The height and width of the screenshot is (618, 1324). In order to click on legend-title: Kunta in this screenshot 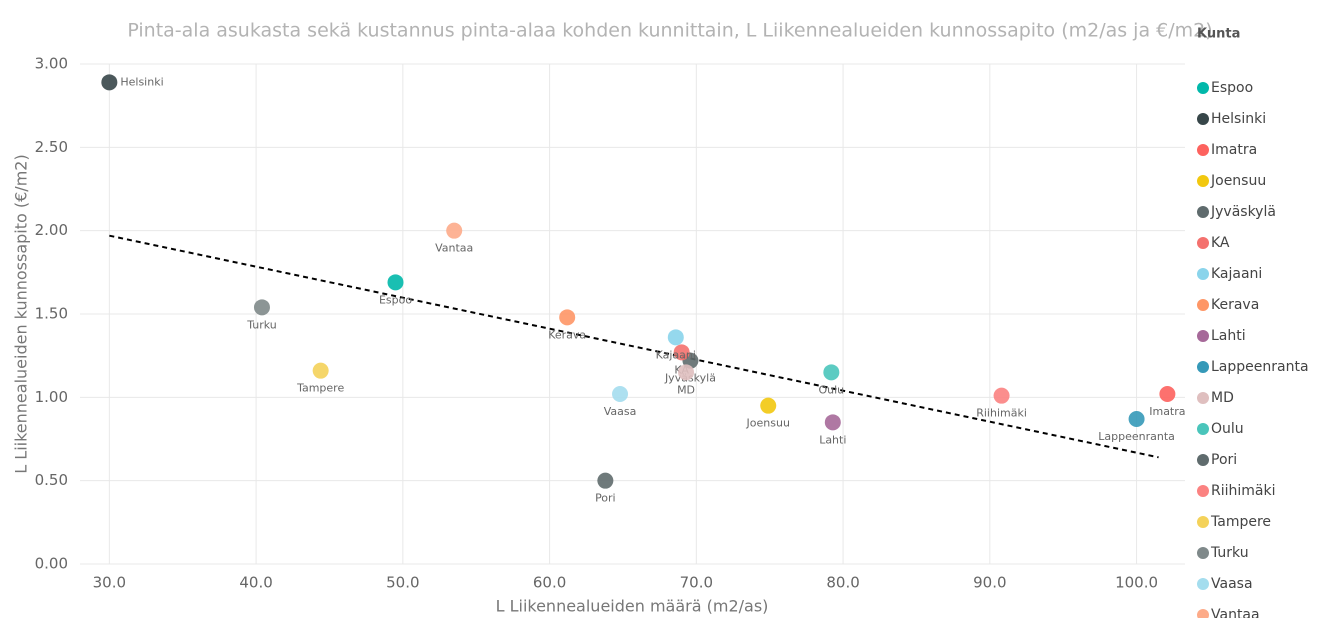, I will do `click(1218, 34)`.